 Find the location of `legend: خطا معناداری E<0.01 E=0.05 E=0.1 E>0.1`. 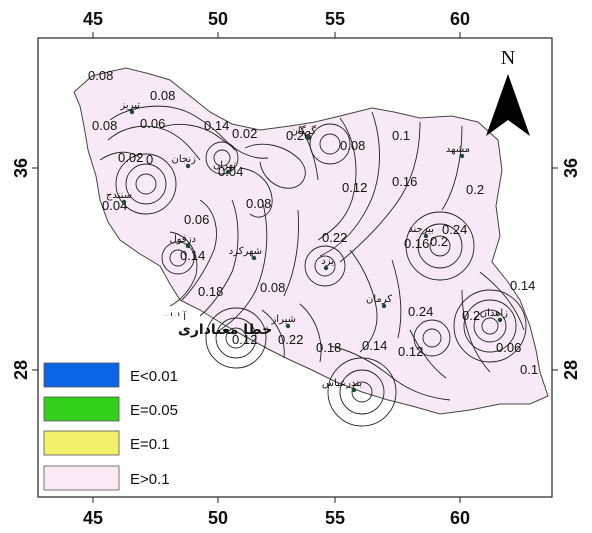

legend: خطا معناداری E<0.01 E=0.05 E=0.1 E>0.1 is located at coordinates (155, 406).